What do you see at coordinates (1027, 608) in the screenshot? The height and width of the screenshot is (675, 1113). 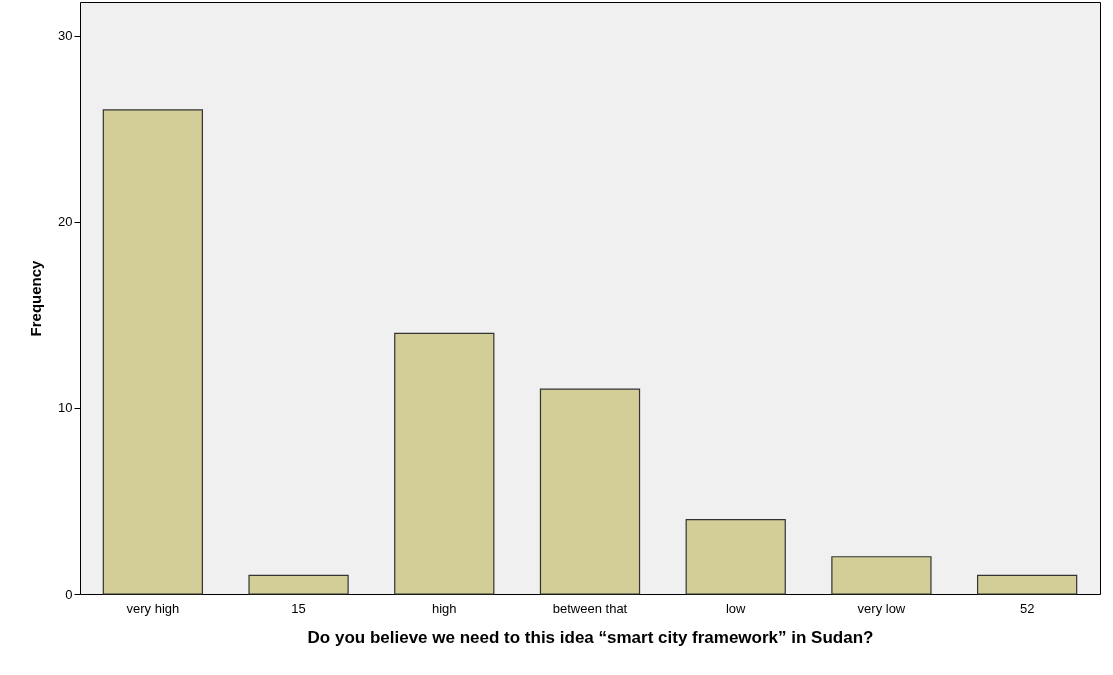 I see `x-tick-label: 52` at bounding box center [1027, 608].